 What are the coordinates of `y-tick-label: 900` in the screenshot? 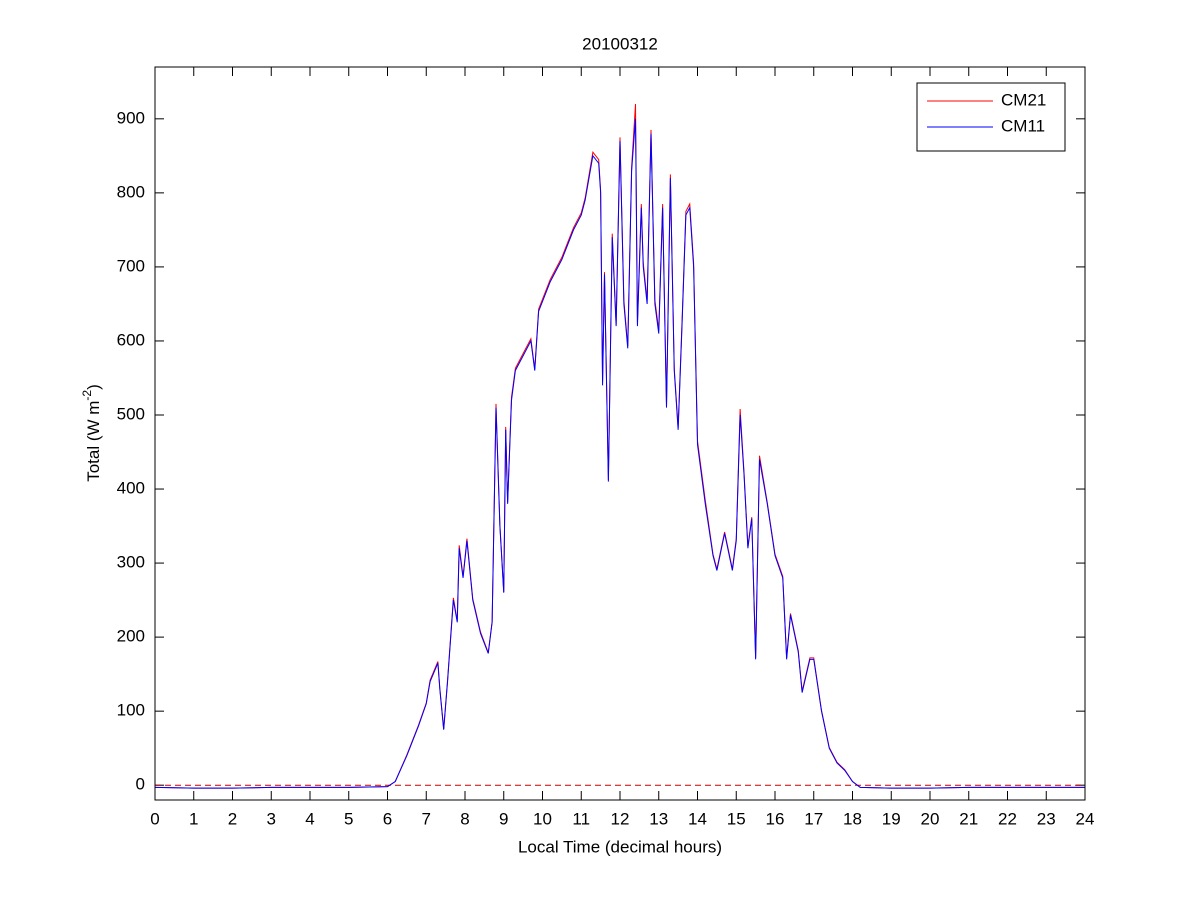 It's located at (131, 117).